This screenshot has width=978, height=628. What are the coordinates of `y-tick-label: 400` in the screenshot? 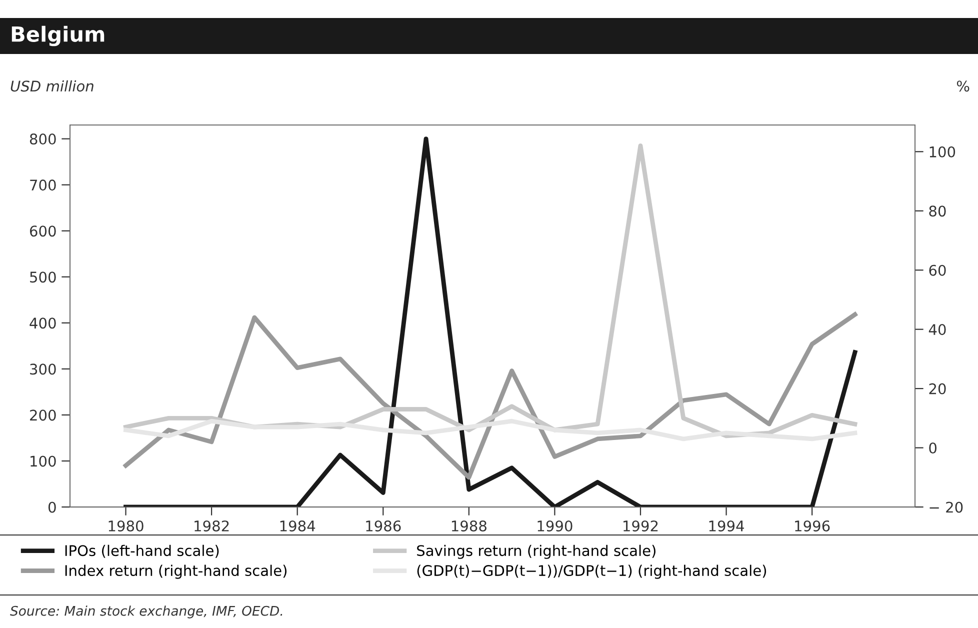 It's located at (43, 323).